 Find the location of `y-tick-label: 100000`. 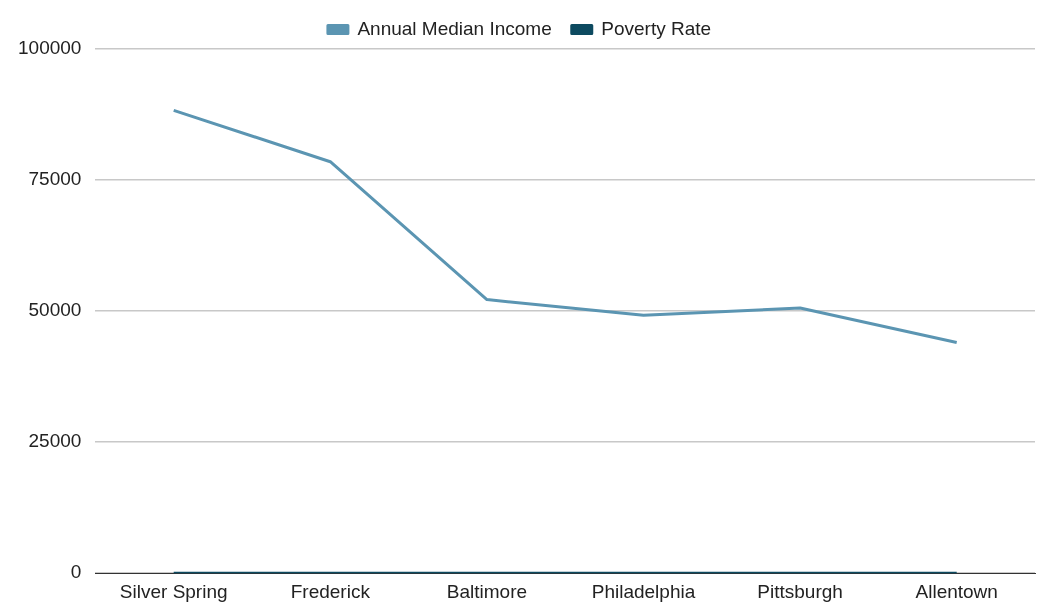

y-tick-label: 100000 is located at coordinates (50, 48).